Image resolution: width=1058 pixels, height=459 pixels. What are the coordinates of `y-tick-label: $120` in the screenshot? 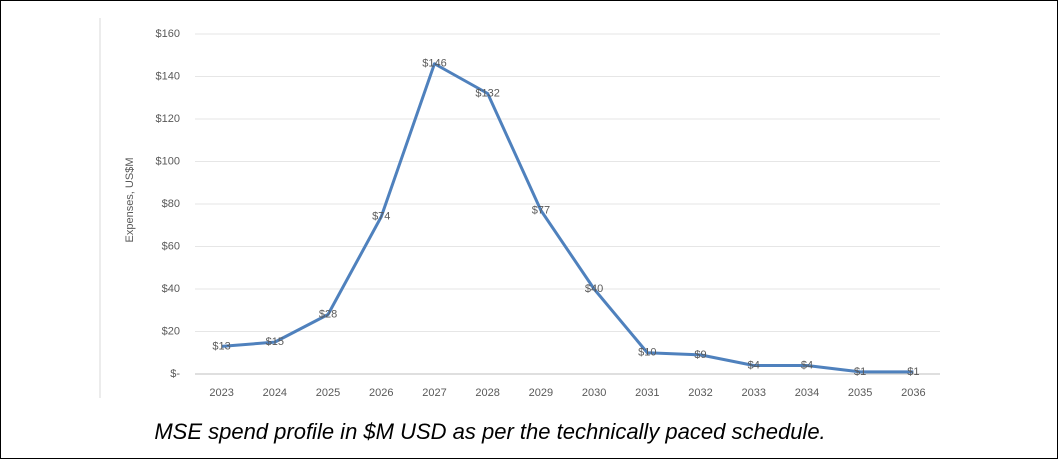 It's located at (168, 119).